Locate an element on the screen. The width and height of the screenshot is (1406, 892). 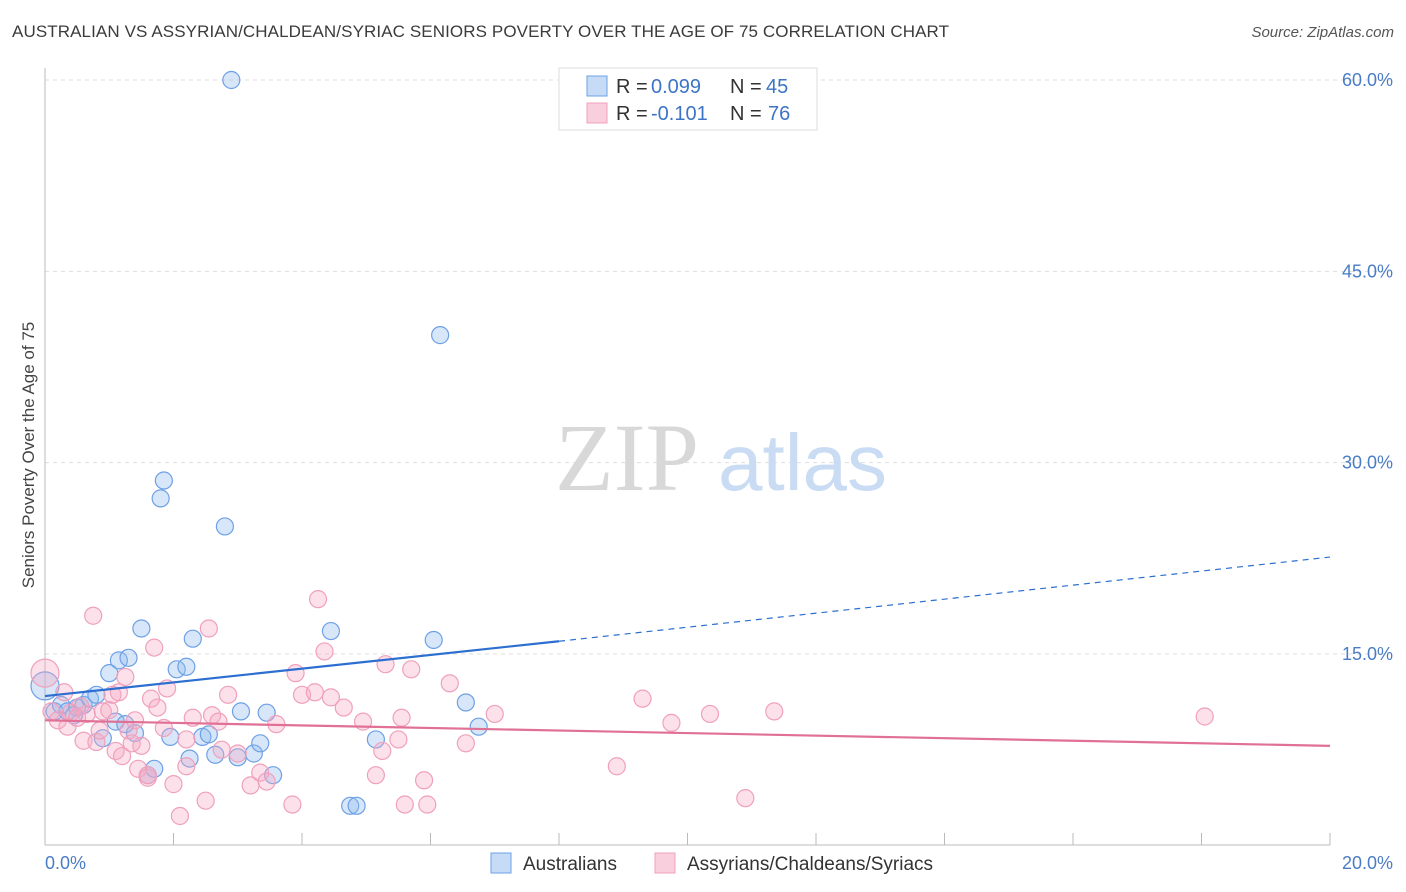
y-tick-label: 60.0% is located at coordinates (1367, 80).